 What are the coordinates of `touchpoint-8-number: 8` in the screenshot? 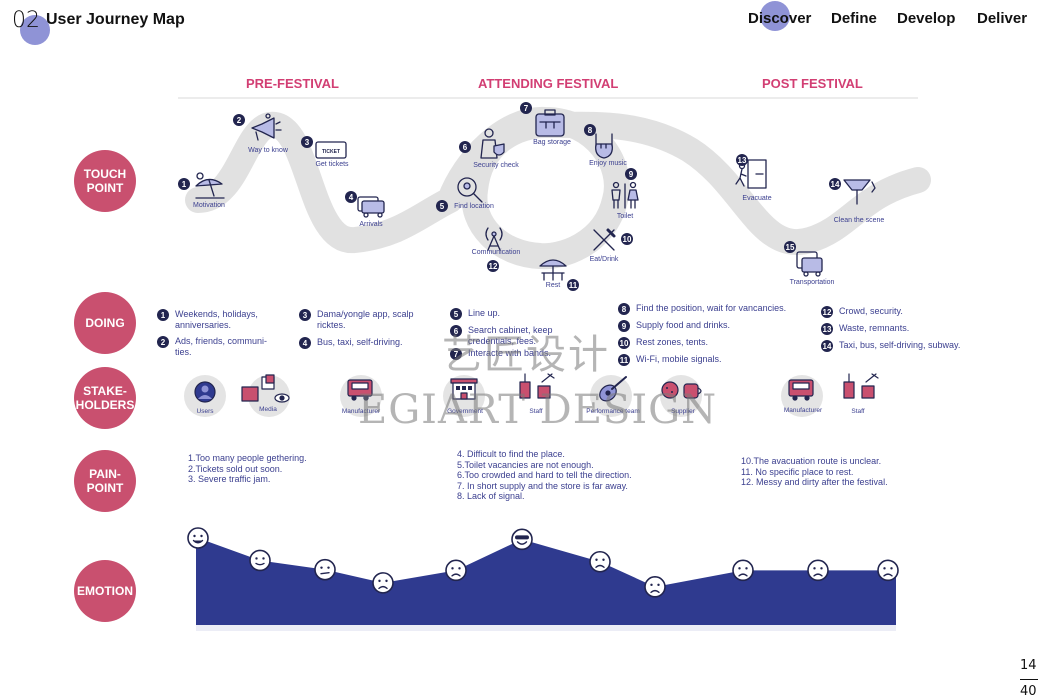 It's located at (590, 130).